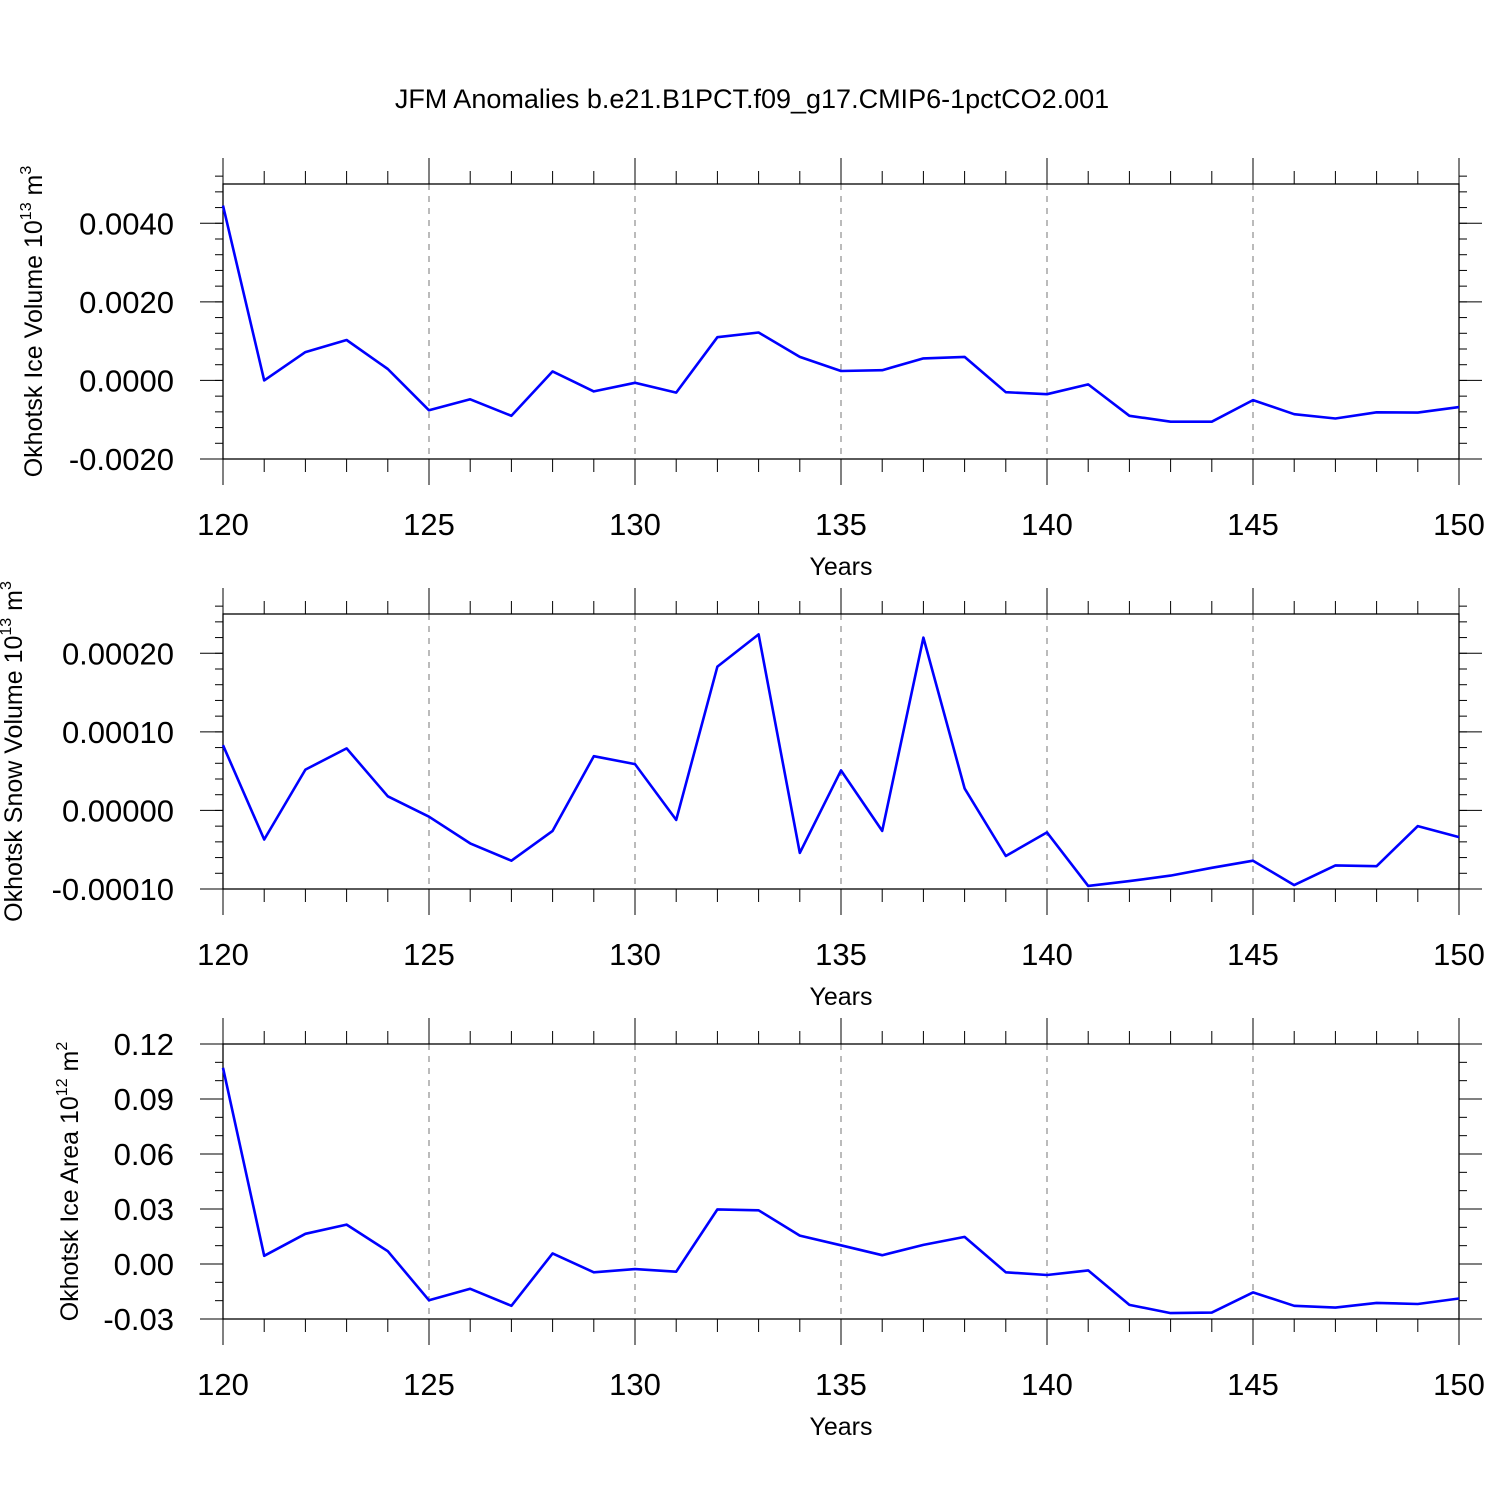  Describe the element at coordinates (118, 653) in the screenshot. I see `y-tick-label: 0.00020` at that location.